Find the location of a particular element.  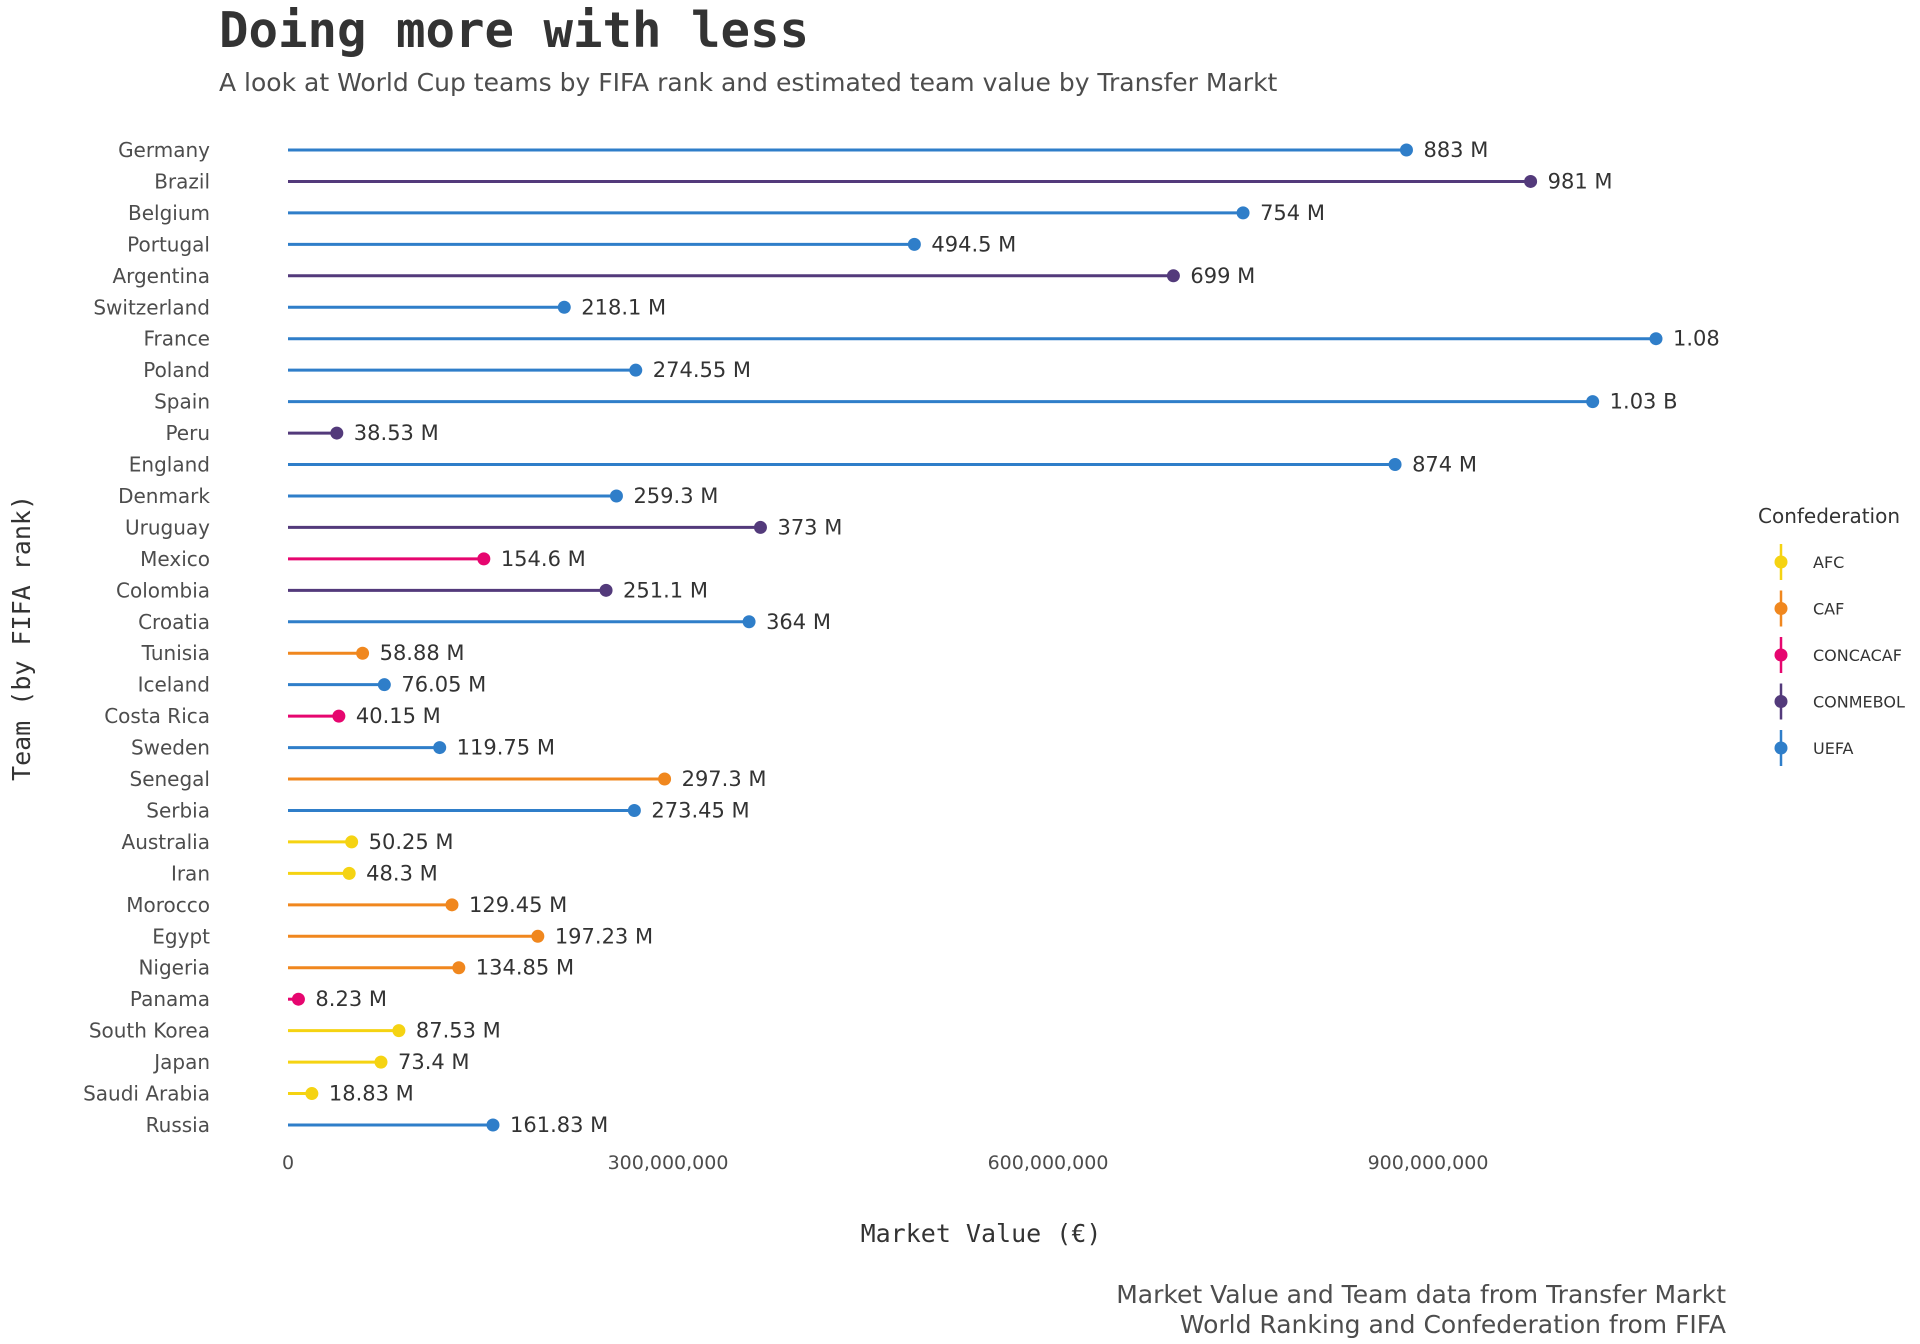

team-row: Denmark 259.3 M is located at coordinates (418, 496).